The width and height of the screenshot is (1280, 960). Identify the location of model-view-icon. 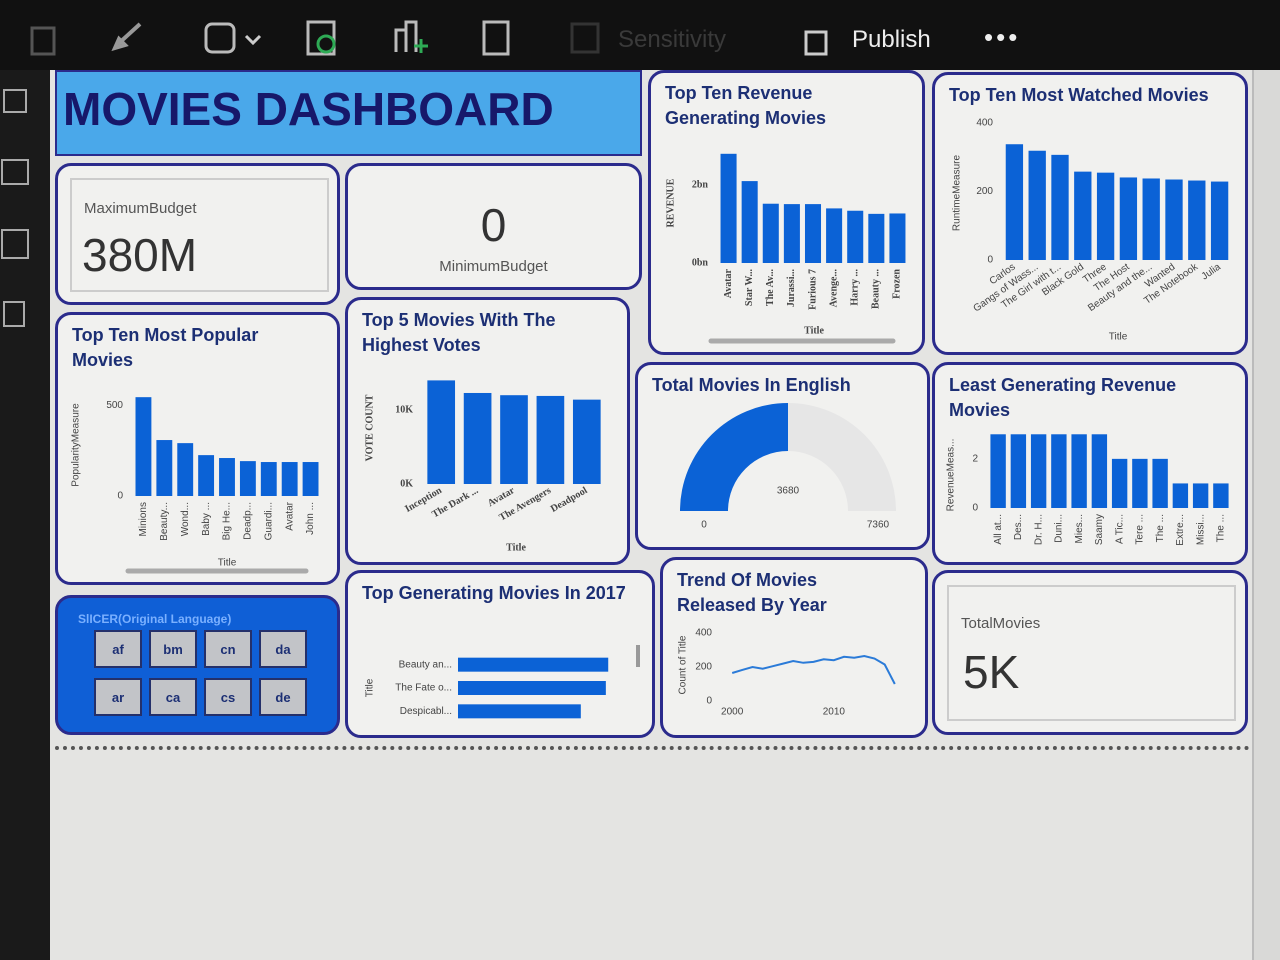
(15, 244).